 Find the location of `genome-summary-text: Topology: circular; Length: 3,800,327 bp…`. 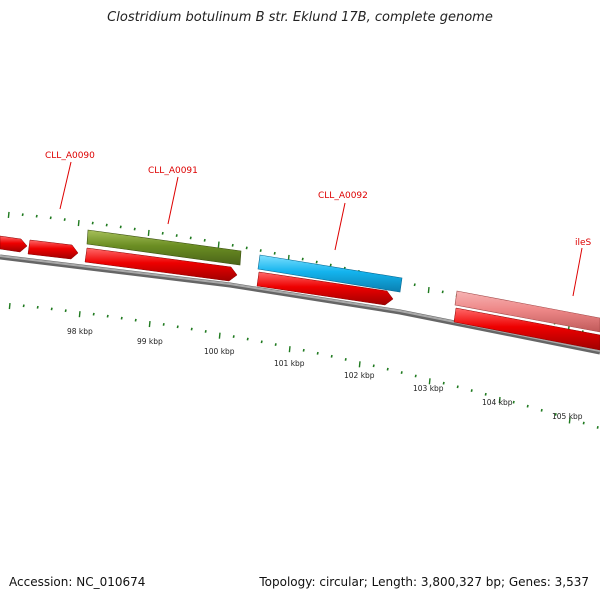

genome-summary-text: Topology: circular; Length: 3,800,327 bp… is located at coordinates (424, 582).